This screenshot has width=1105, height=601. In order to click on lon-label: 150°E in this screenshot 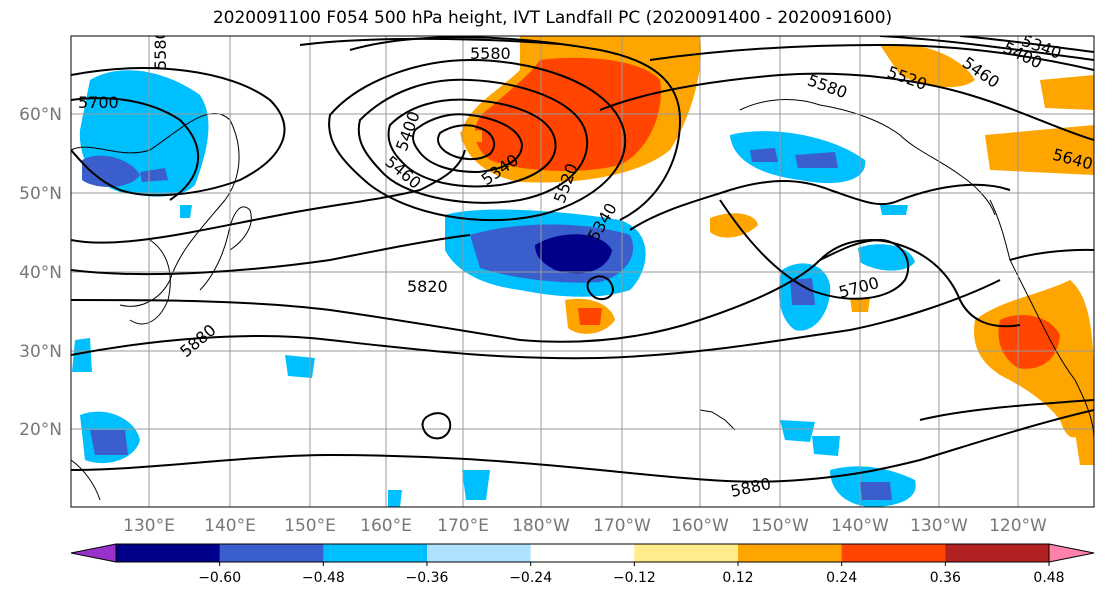, I will do `click(310, 526)`.